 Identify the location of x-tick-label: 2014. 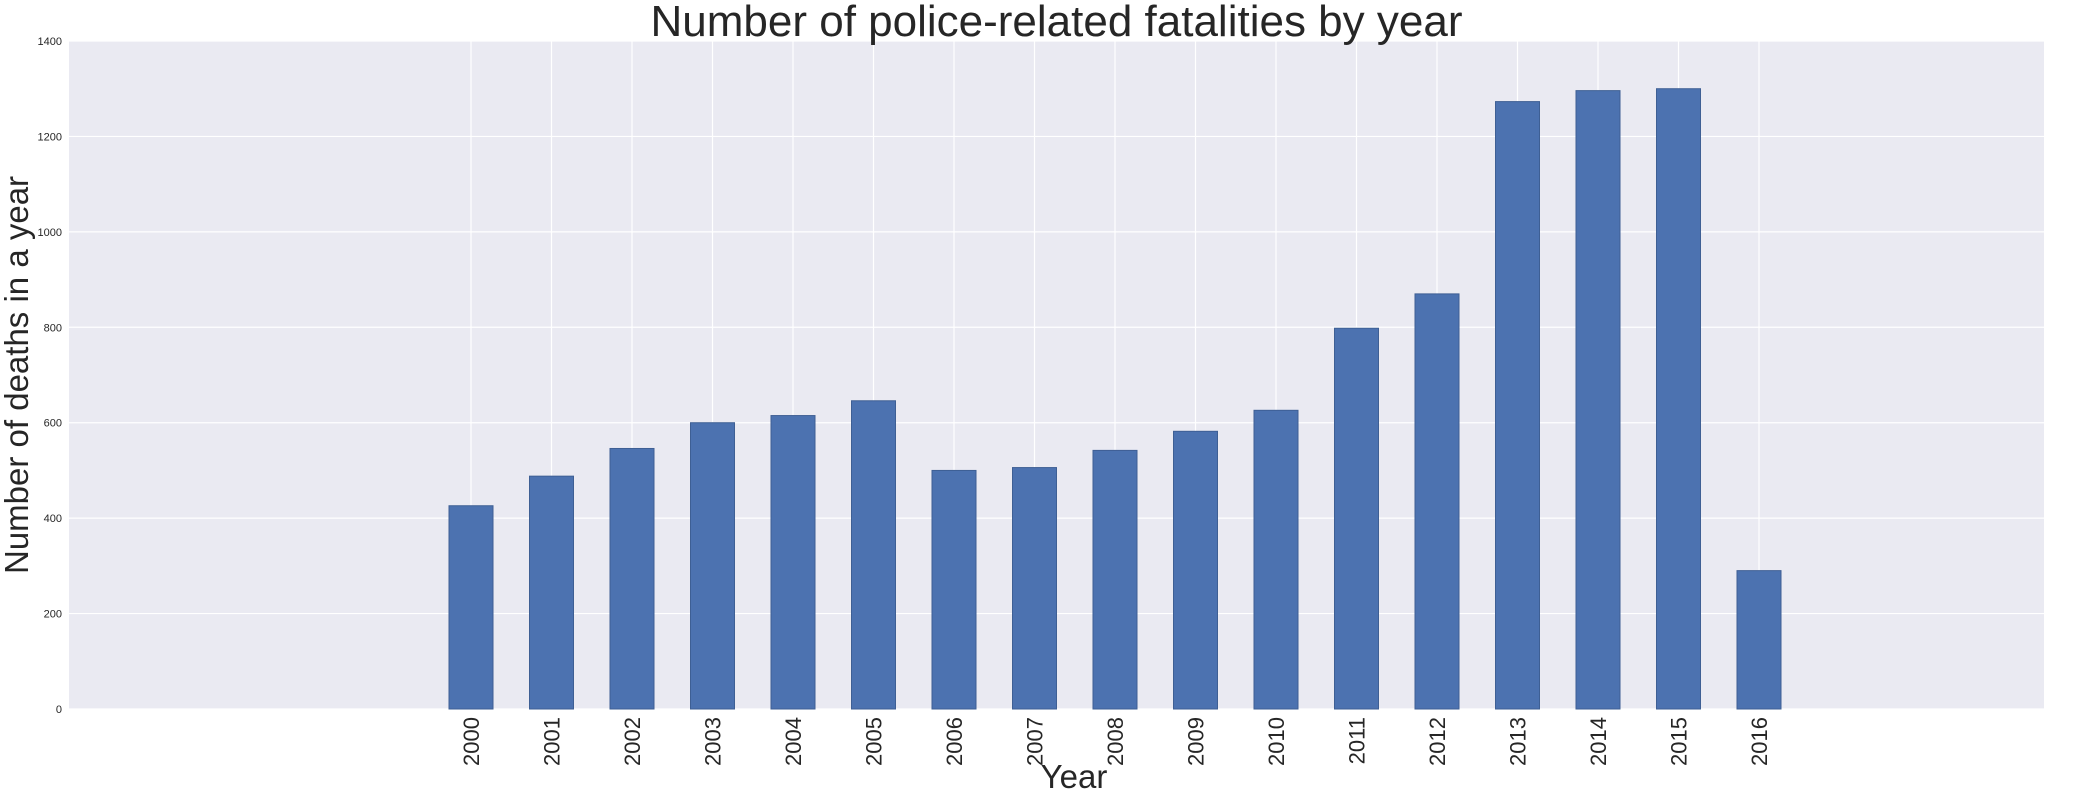
(1598, 741).